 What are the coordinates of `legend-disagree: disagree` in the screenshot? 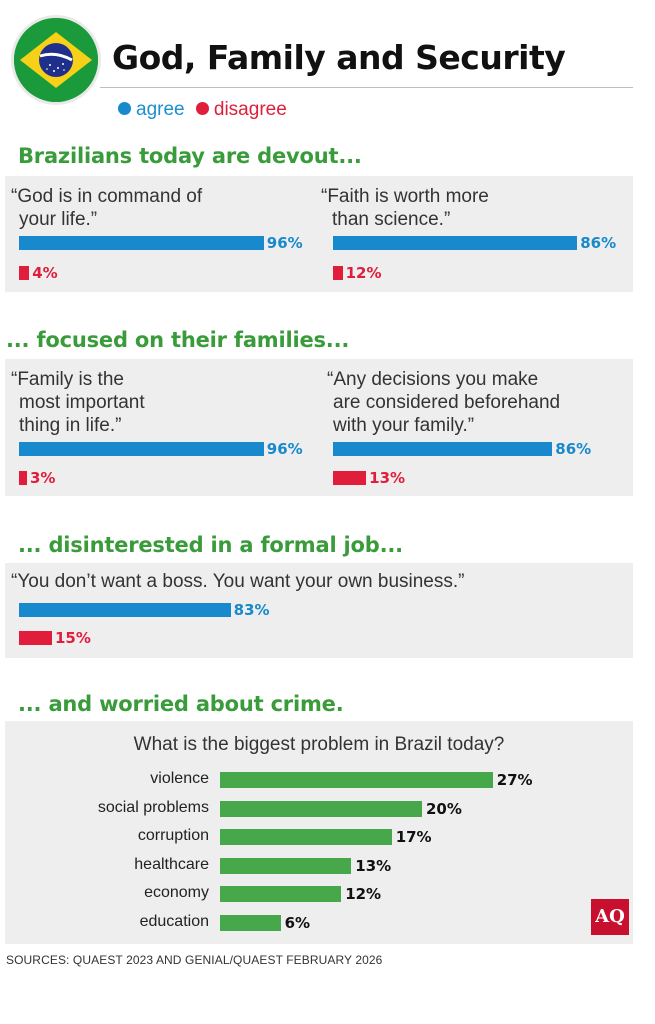 It's located at (241, 110).